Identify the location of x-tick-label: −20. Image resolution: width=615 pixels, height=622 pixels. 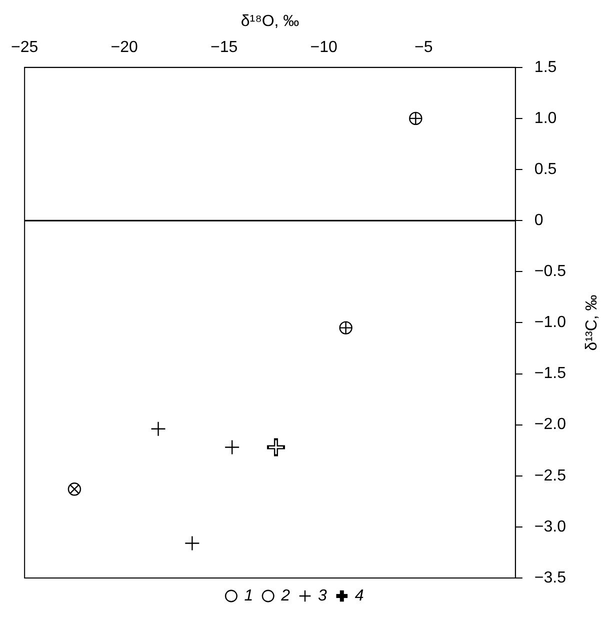
(124, 47).